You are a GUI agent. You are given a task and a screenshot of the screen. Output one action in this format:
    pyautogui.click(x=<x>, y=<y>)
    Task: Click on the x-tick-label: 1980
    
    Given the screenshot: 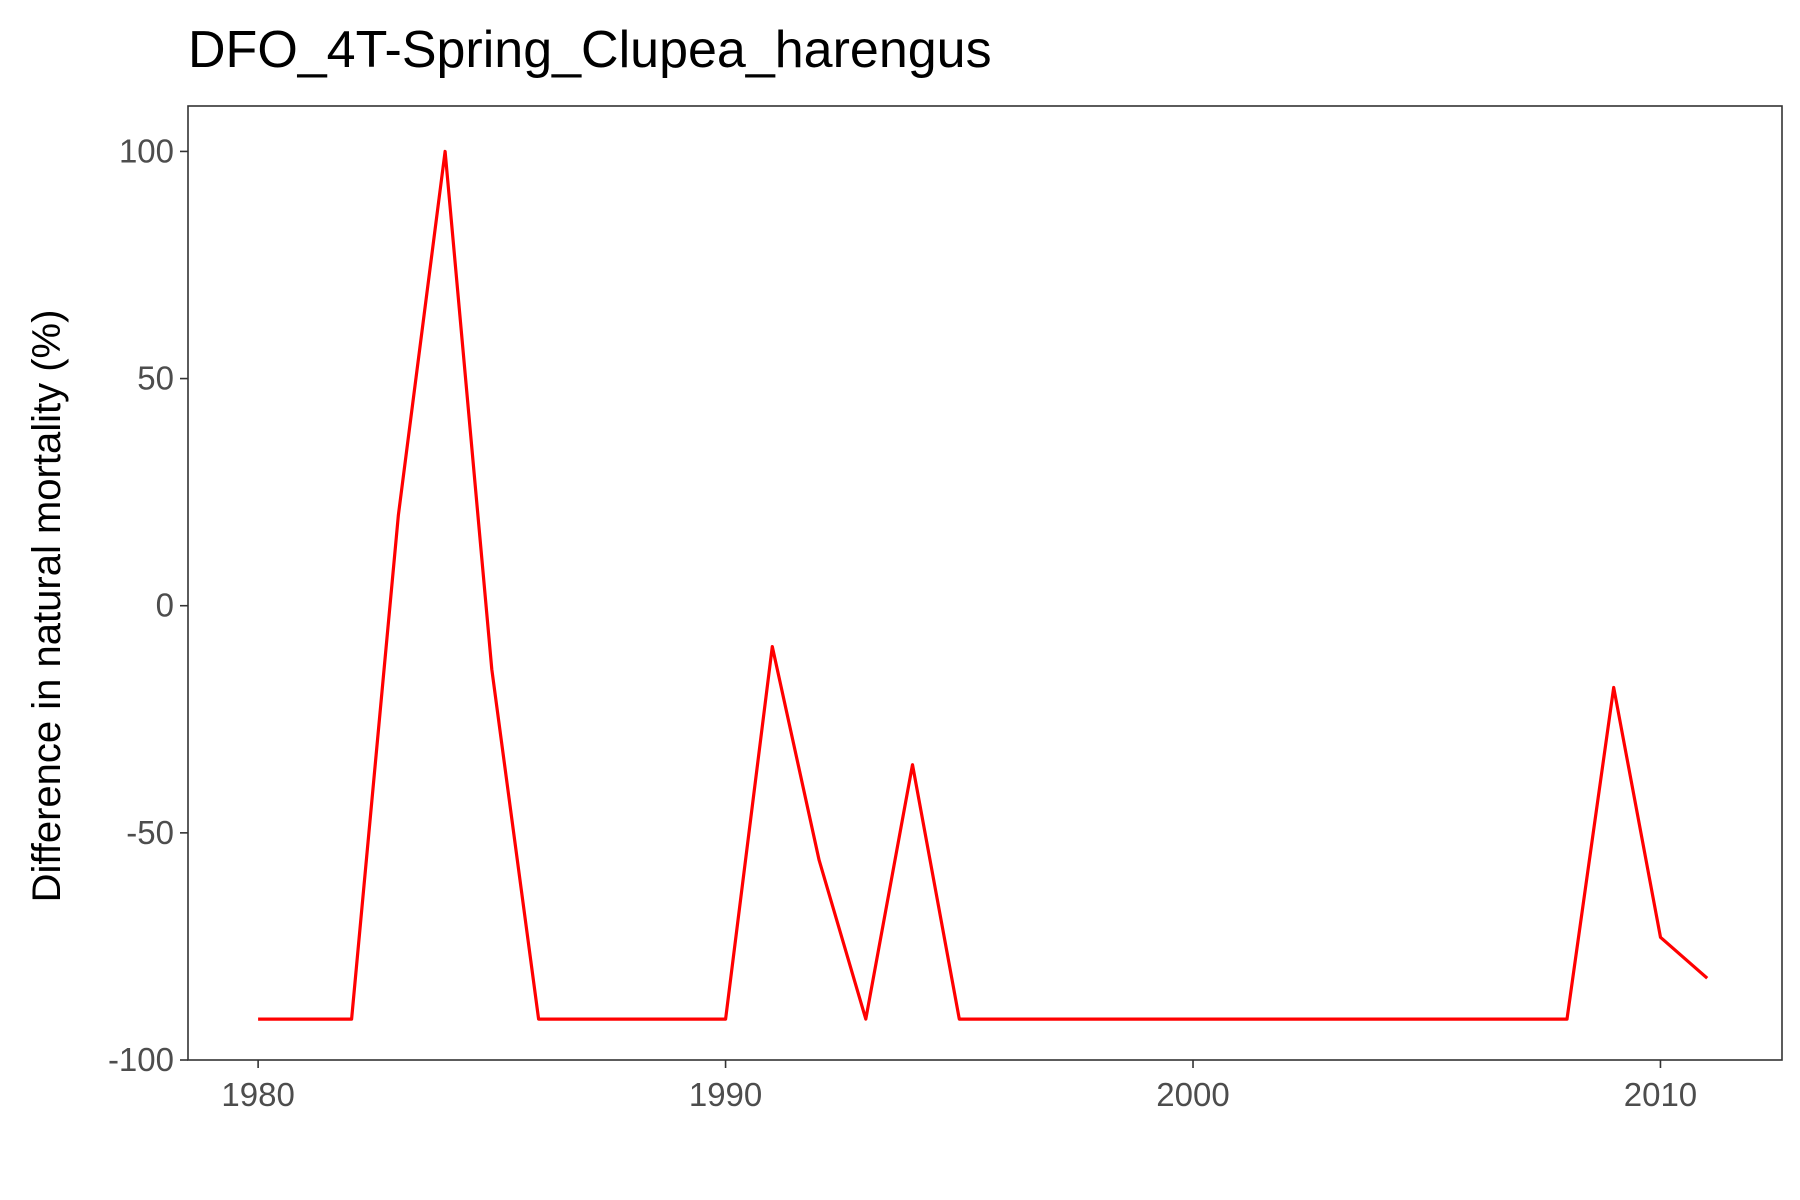 What is the action you would take?
    pyautogui.click(x=257, y=1094)
    